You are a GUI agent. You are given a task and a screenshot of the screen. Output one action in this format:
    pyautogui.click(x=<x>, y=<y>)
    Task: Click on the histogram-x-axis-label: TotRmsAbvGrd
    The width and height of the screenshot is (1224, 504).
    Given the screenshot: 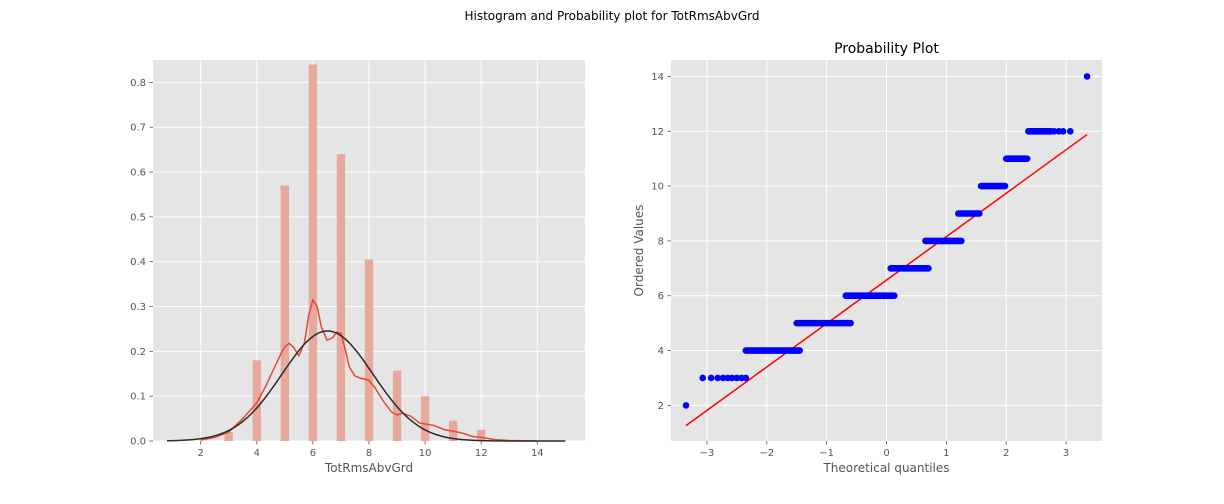 What is the action you would take?
    pyautogui.click(x=368, y=468)
    